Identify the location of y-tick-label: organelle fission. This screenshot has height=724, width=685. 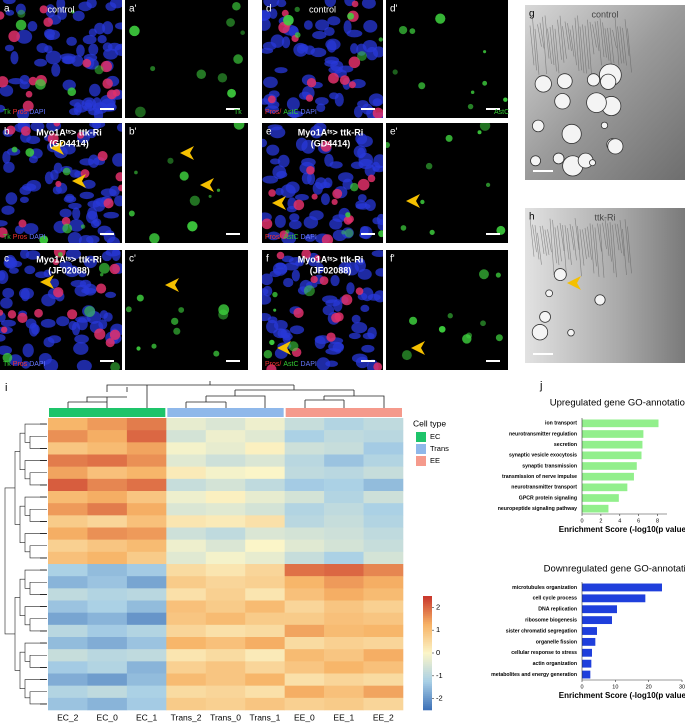
(556, 642).